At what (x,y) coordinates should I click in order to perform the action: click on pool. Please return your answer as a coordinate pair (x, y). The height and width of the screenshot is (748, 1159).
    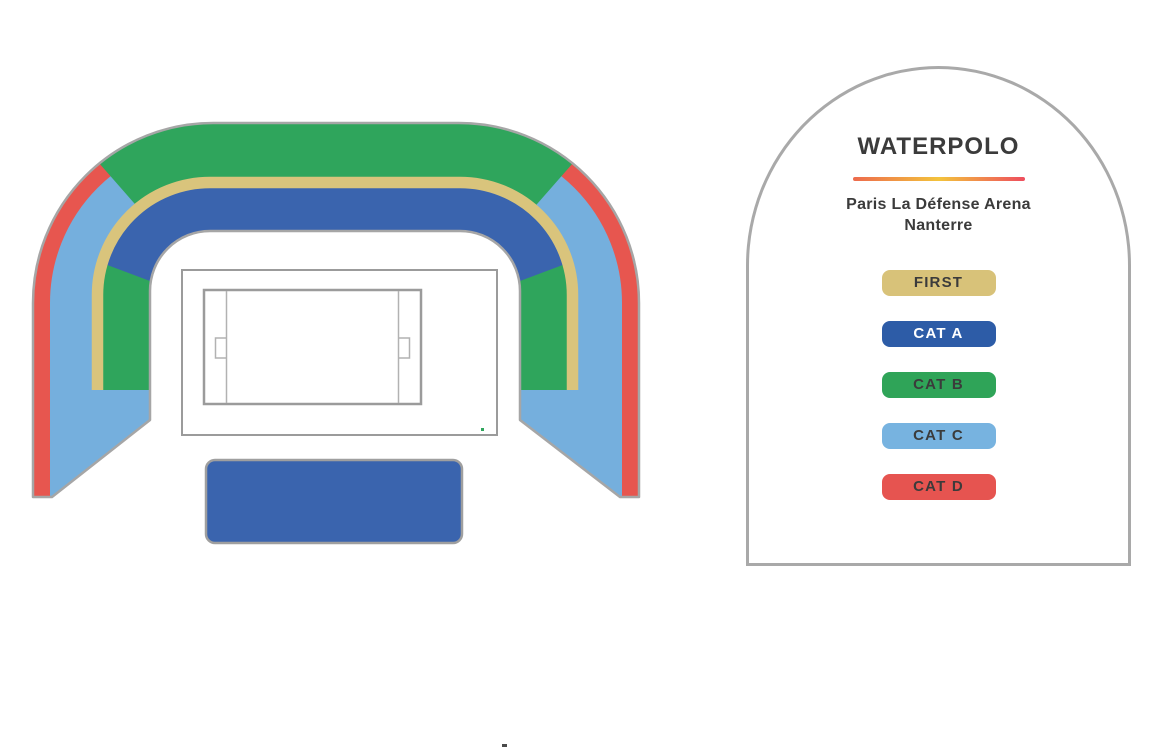
    Looking at the image, I should click on (312, 347).